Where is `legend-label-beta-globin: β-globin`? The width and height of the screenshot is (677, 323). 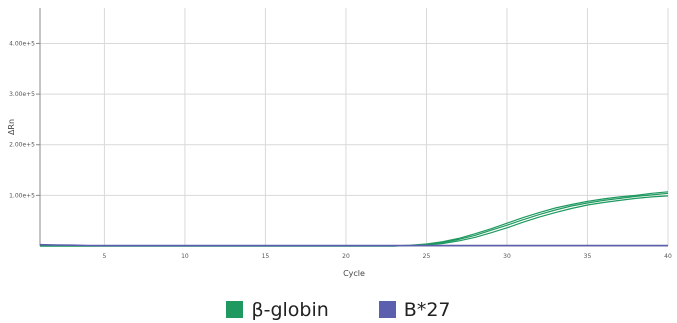
legend-label-beta-globin: β-globin is located at coordinates (290, 309).